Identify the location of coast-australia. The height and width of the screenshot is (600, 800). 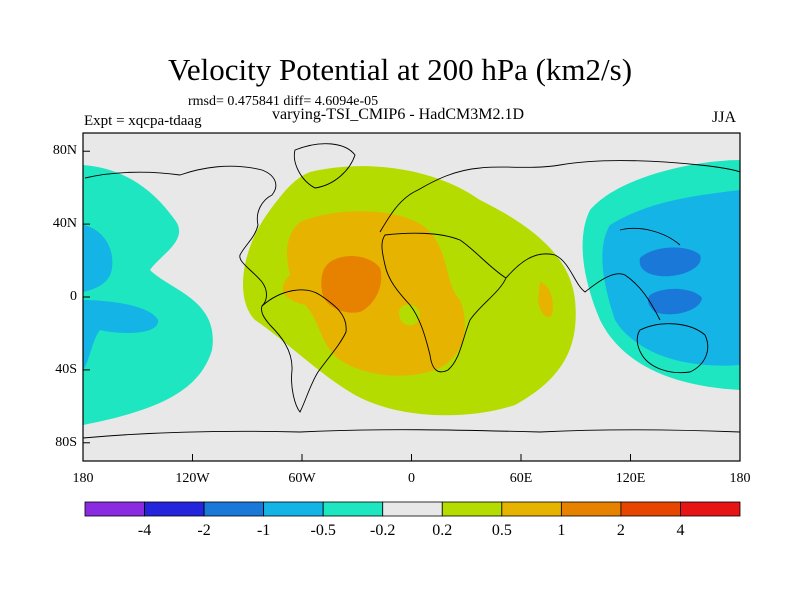
(672, 348).